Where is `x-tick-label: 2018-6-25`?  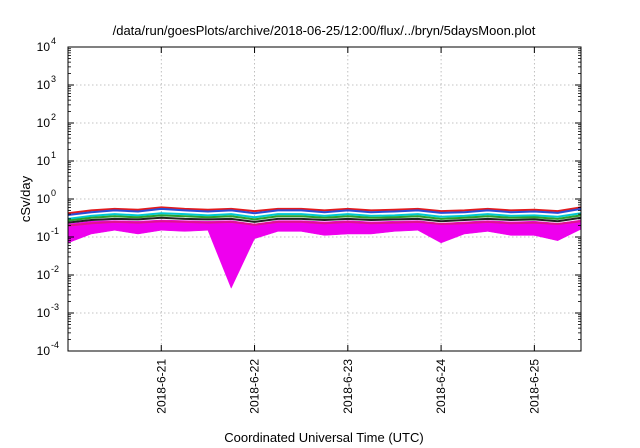 x-tick-label: 2018-6-25 is located at coordinates (534, 386).